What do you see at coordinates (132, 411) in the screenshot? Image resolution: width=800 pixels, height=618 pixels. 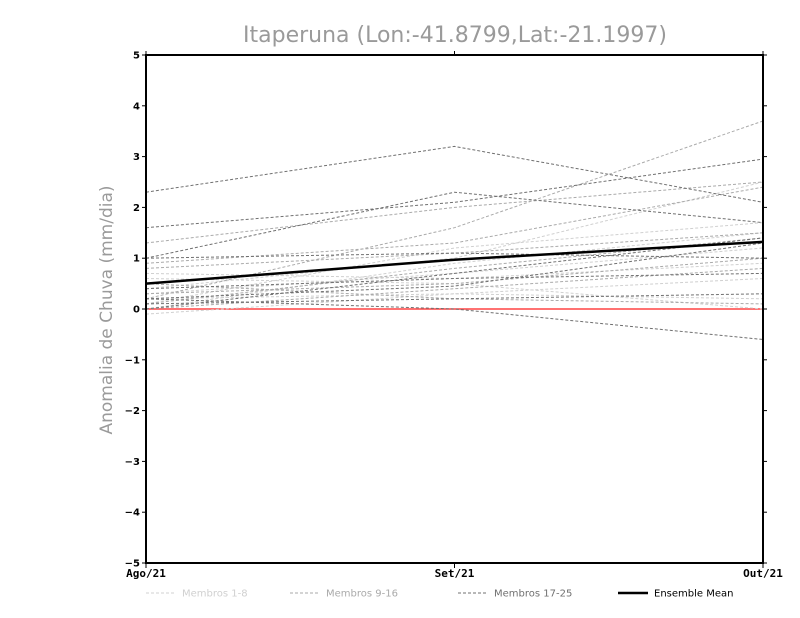 I see `y-tick-label: −2` at bounding box center [132, 411].